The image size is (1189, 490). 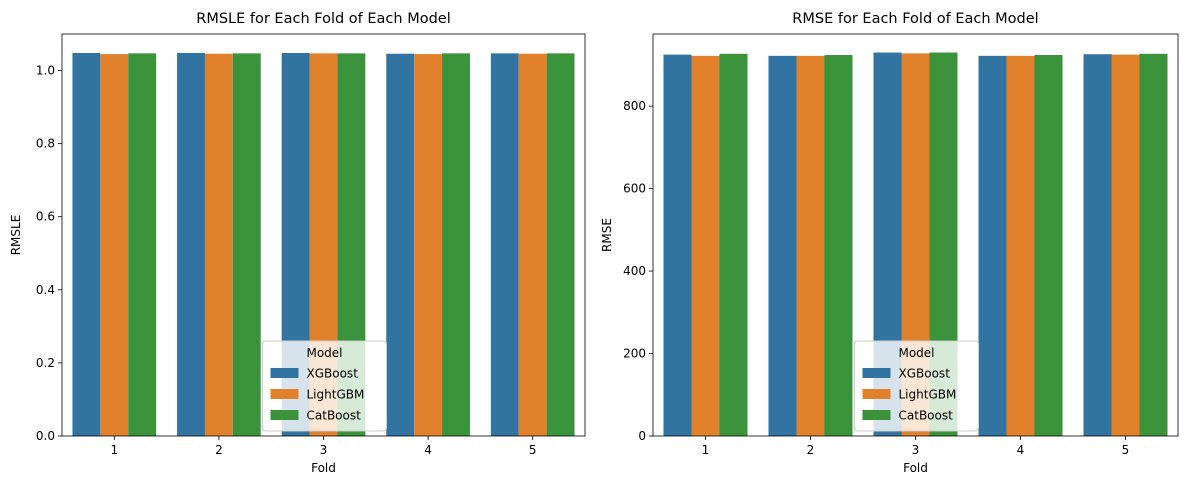 What do you see at coordinates (45, 290) in the screenshot?
I see `y-tick-label: 0.4` at bounding box center [45, 290].